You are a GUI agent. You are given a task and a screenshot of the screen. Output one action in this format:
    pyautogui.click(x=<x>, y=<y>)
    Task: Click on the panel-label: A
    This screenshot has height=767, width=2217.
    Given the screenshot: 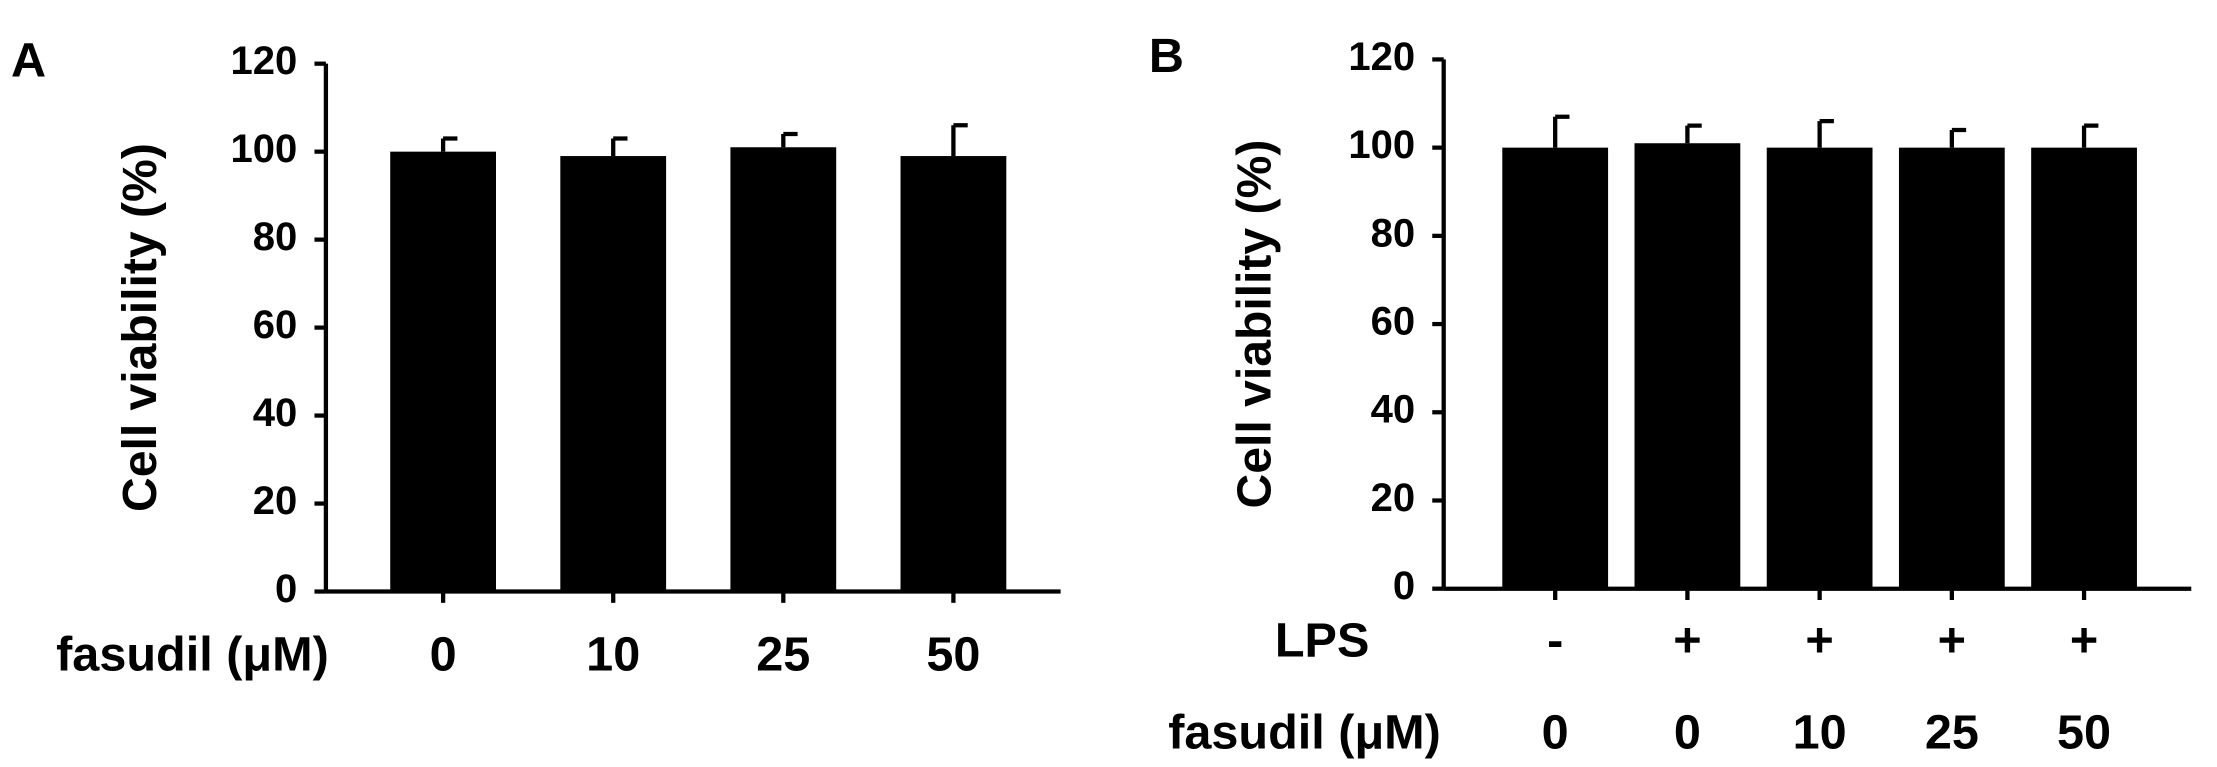 What is the action you would take?
    pyautogui.click(x=28, y=61)
    